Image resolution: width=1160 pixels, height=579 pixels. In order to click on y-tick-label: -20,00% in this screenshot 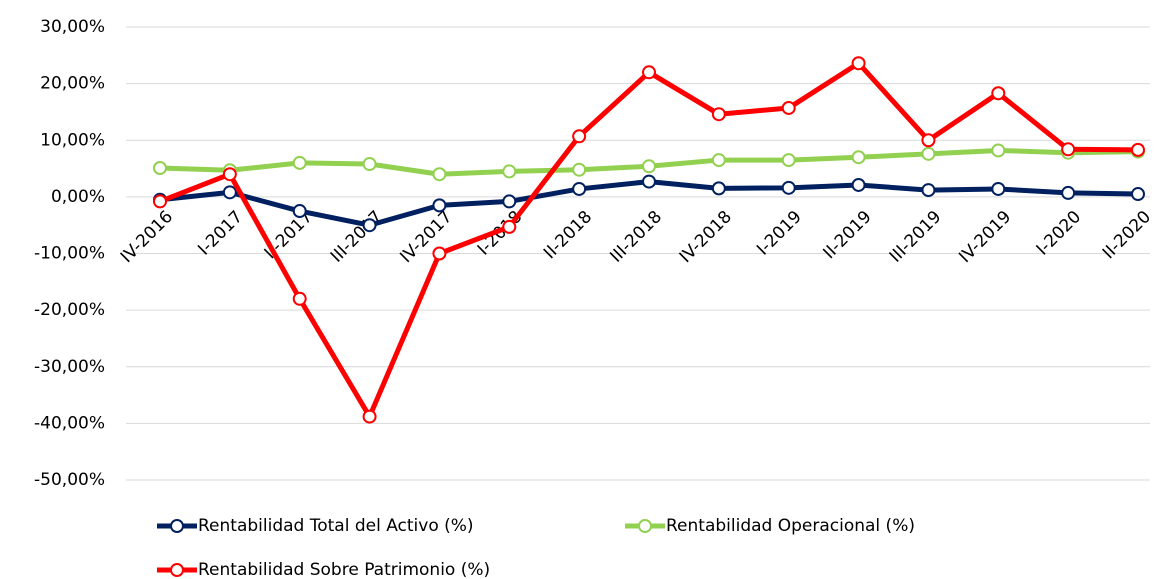, I will do `click(69, 310)`.